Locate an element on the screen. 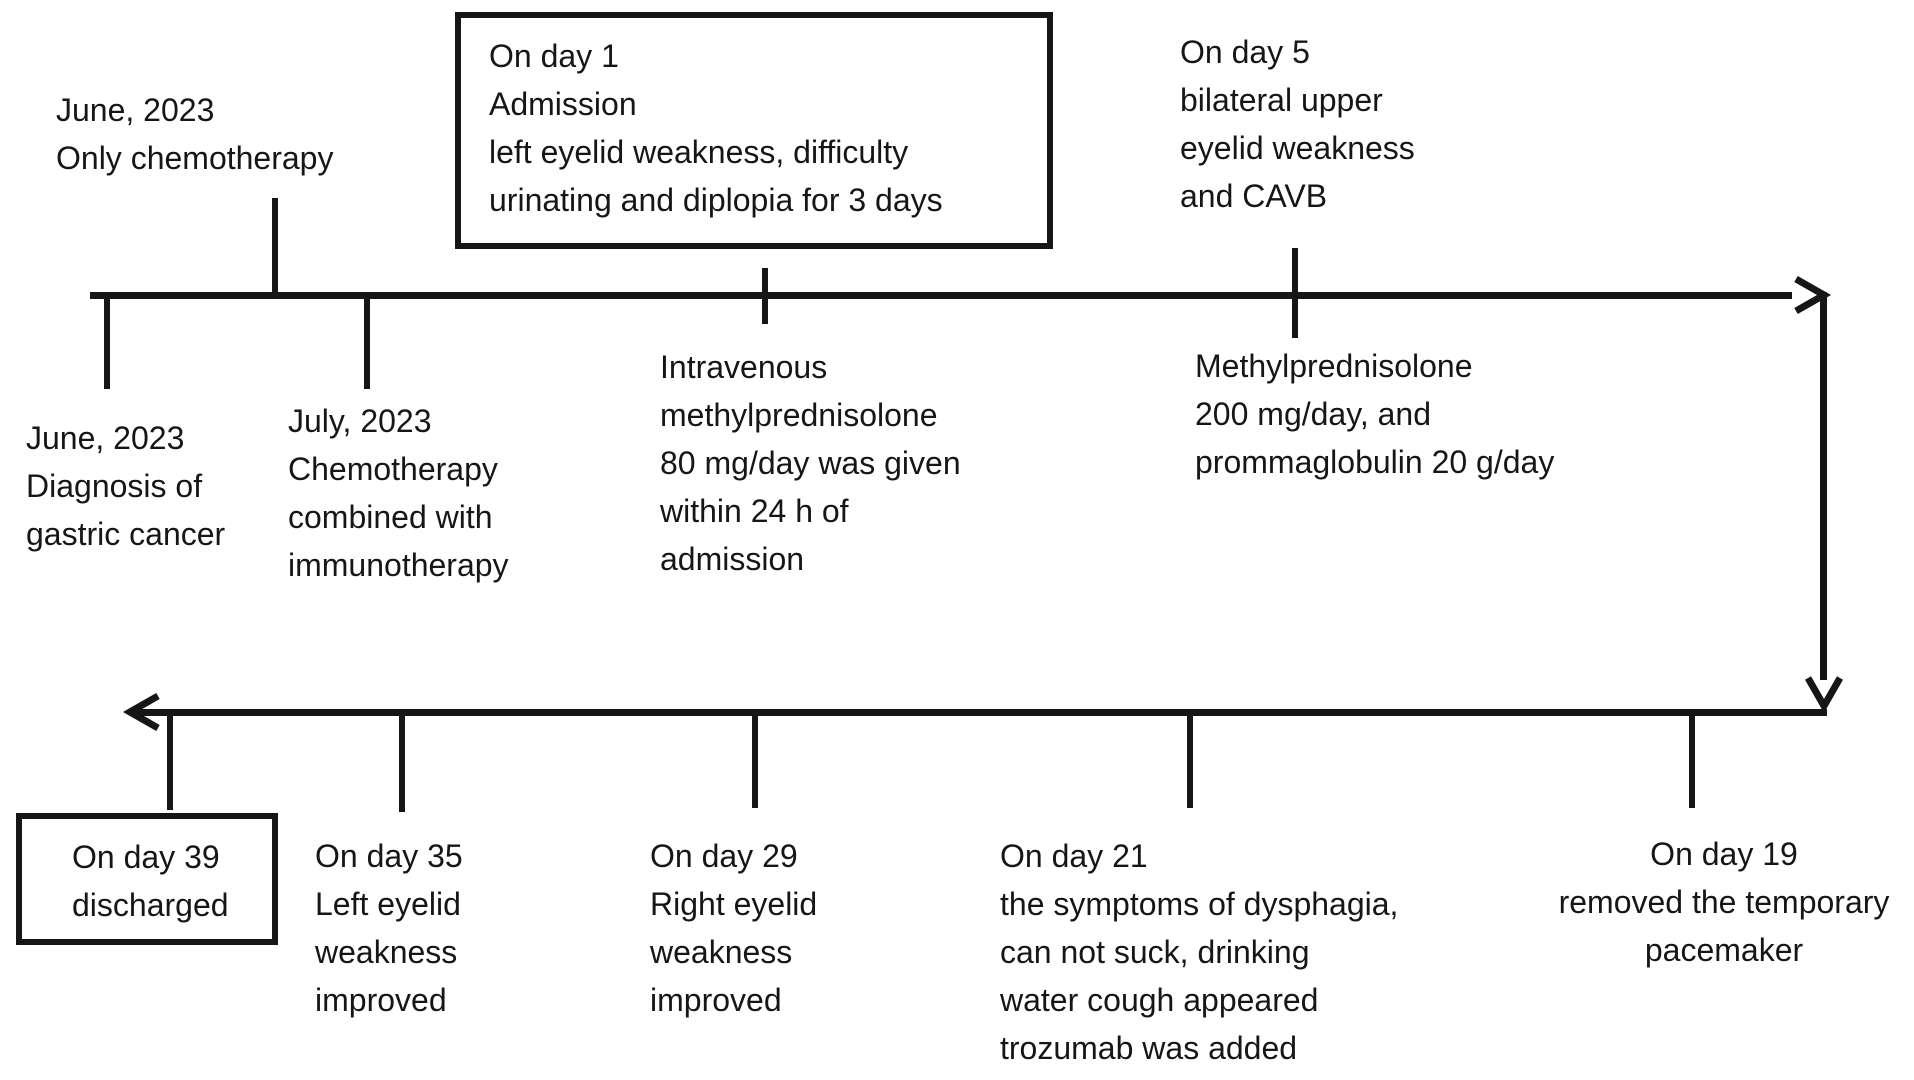 The width and height of the screenshot is (1914, 1080). tick-day29 is located at coordinates (755, 762).